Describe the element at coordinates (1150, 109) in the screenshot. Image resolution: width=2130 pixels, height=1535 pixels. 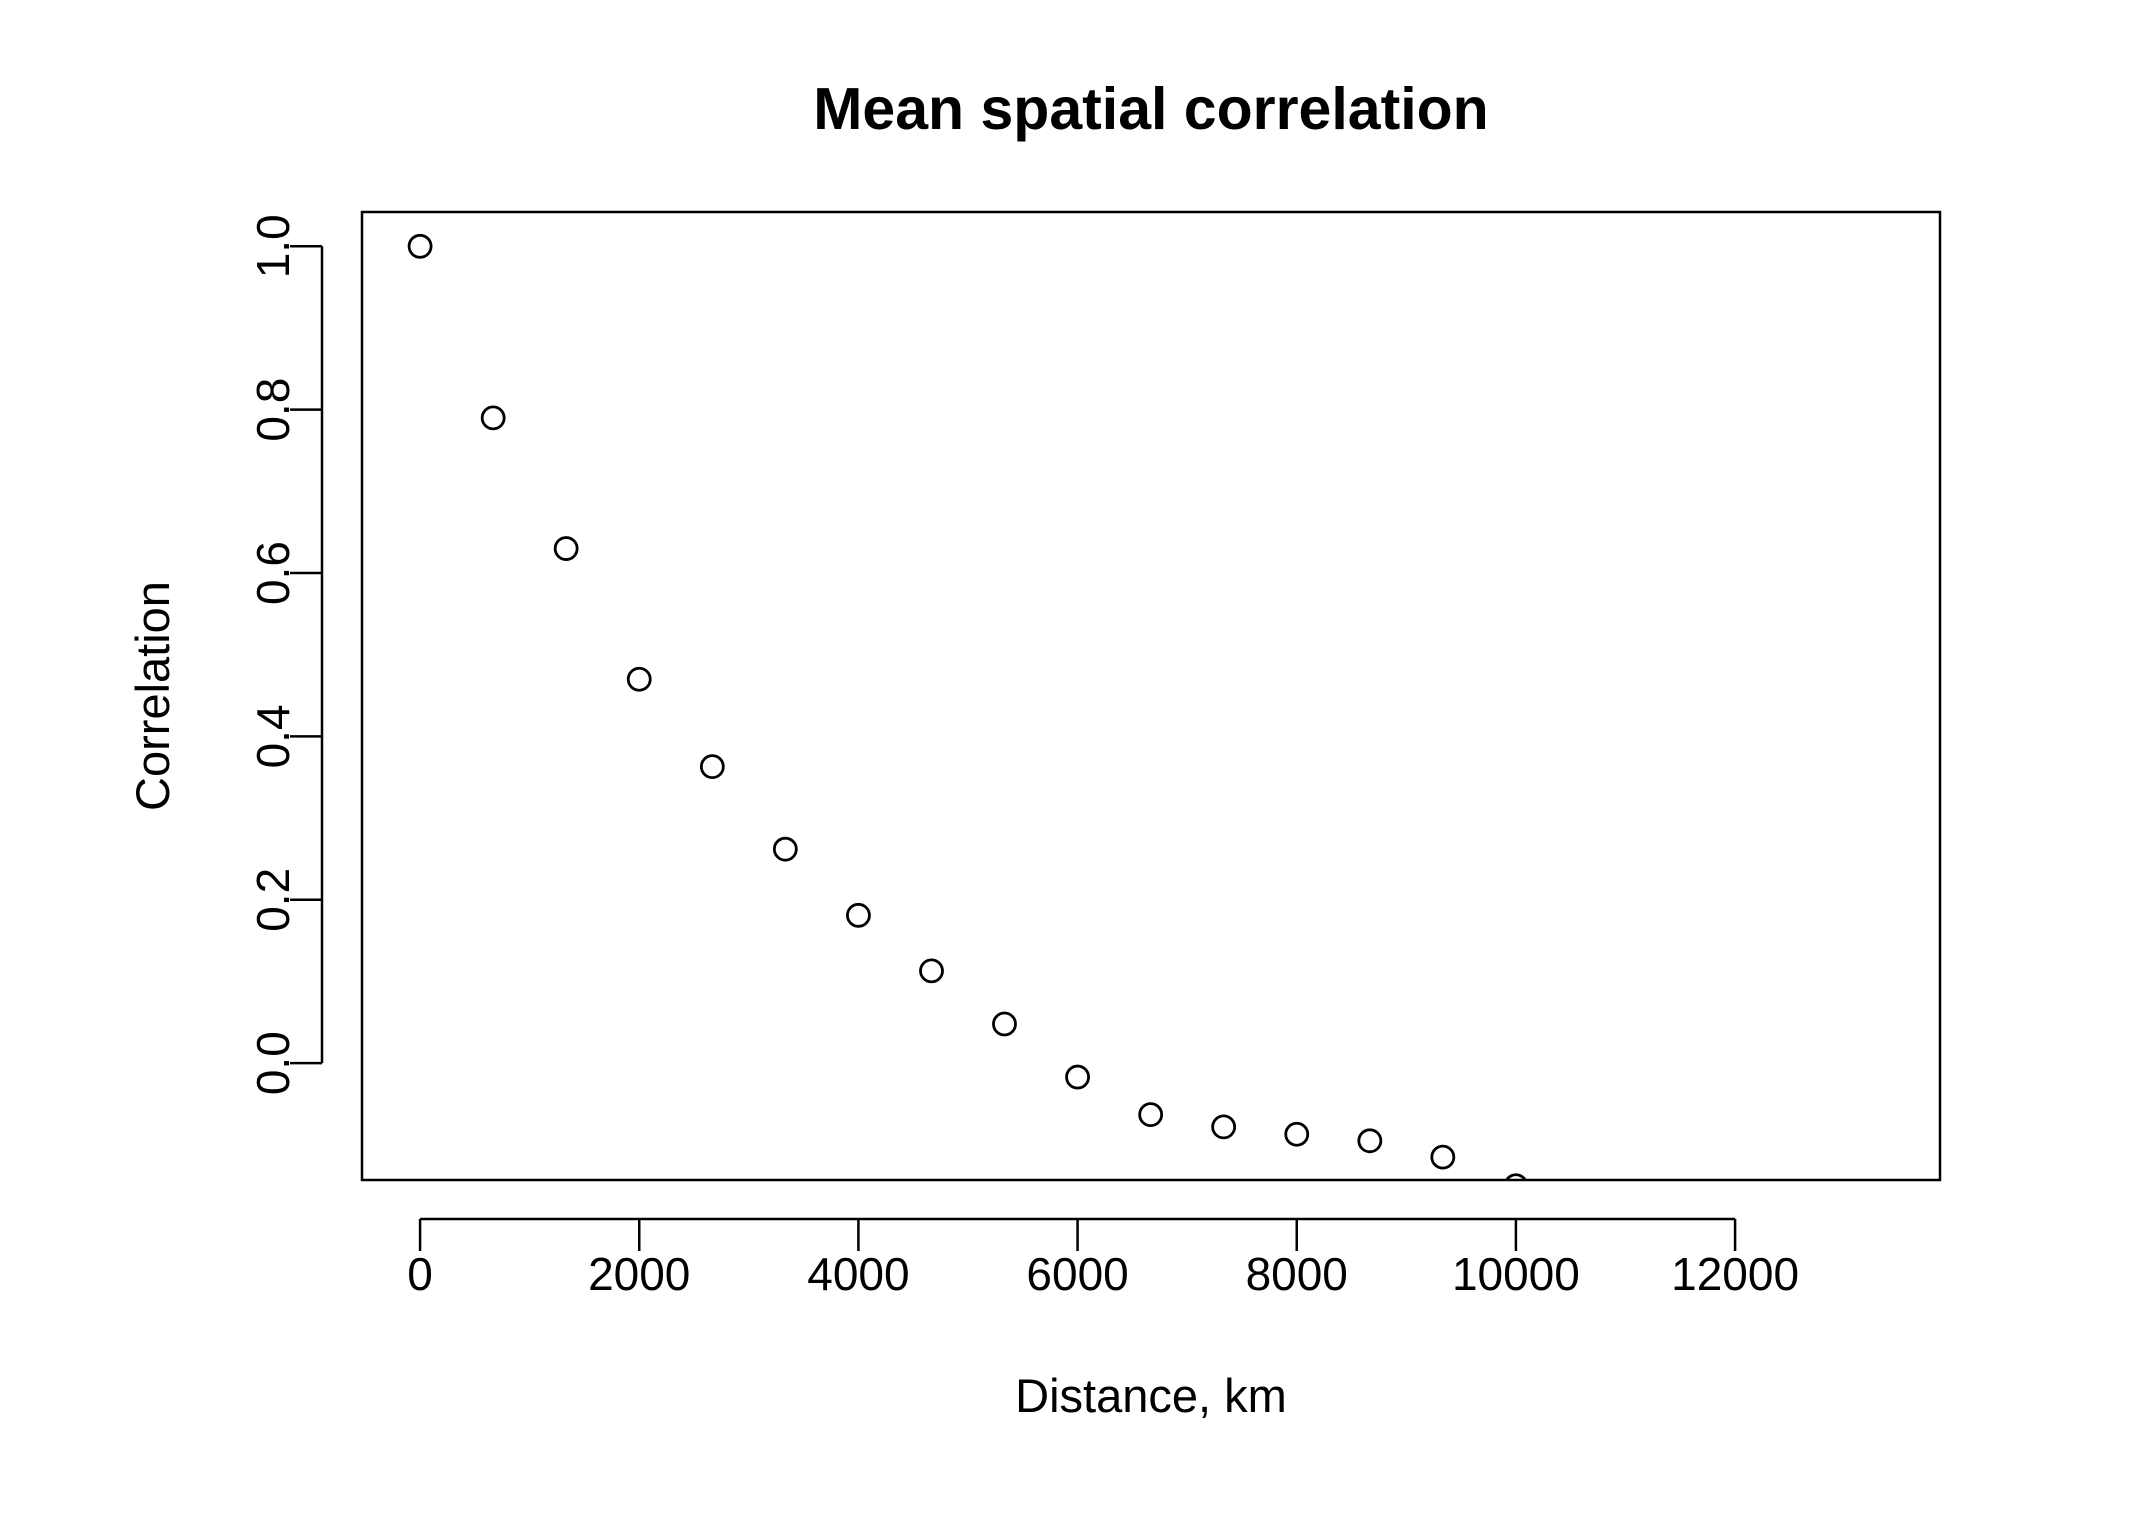
I see `chart-title: Mean spatial correlation` at that location.